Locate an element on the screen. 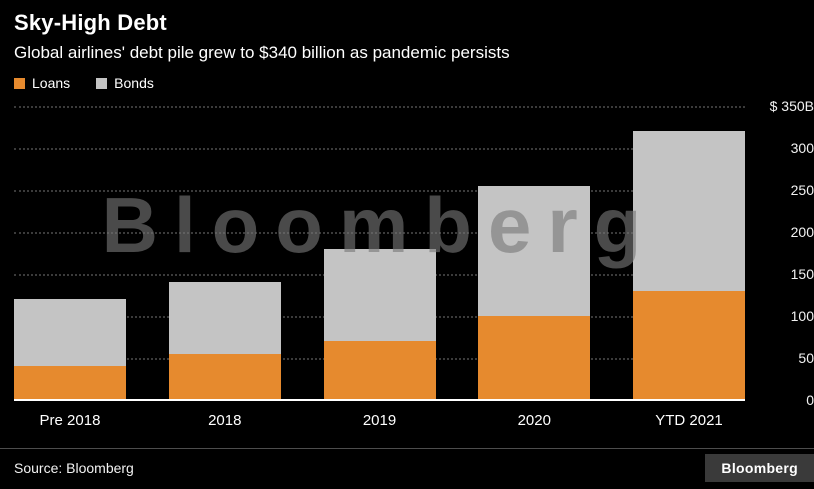 The width and height of the screenshot is (814, 489). y-tick-label: 200 is located at coordinates (802, 232).